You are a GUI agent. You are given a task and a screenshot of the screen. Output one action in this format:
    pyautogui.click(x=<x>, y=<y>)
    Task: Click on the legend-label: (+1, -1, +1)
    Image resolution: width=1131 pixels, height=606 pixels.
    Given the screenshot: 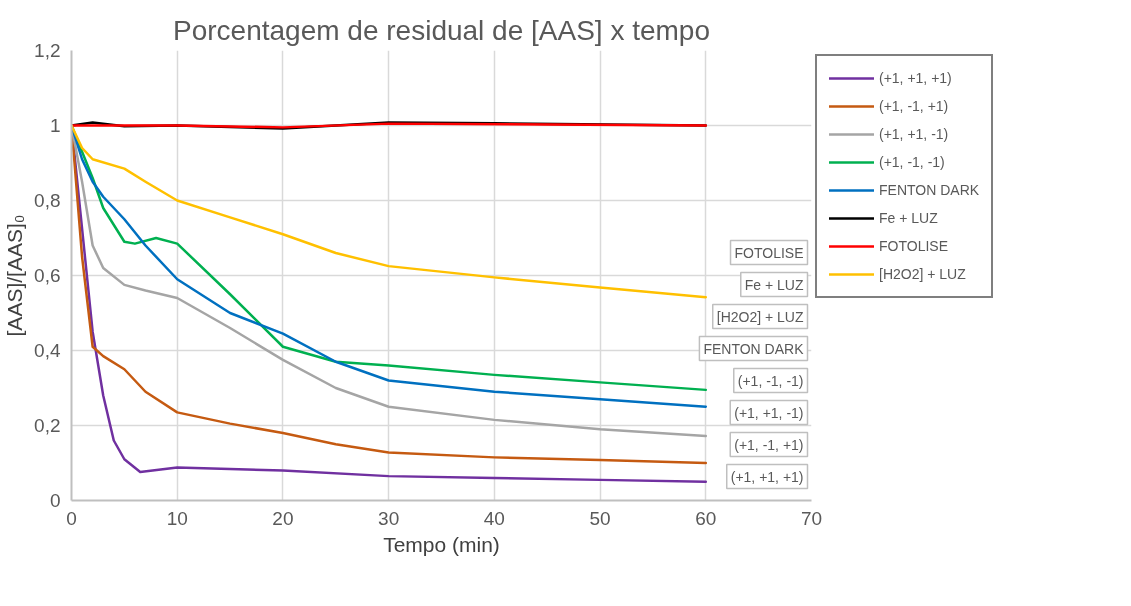 What is the action you would take?
    pyautogui.click(x=914, y=106)
    